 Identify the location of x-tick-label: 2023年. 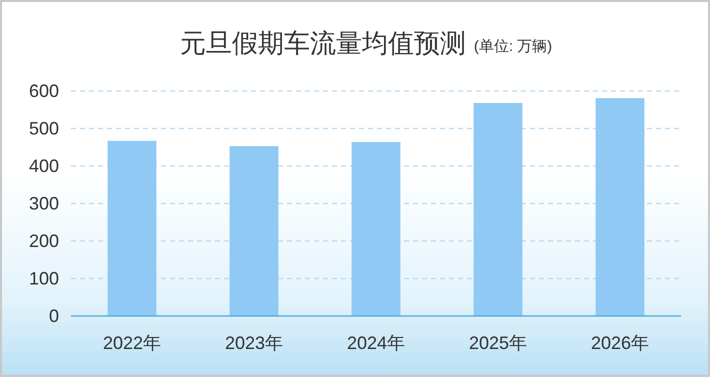
(254, 343).